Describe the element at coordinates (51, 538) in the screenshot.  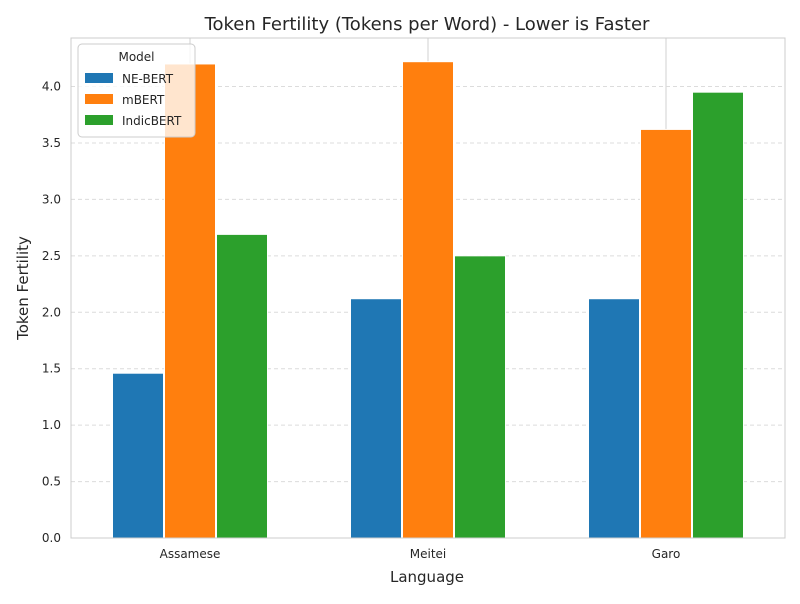
I see `y-tick-label: 0.0` at that location.